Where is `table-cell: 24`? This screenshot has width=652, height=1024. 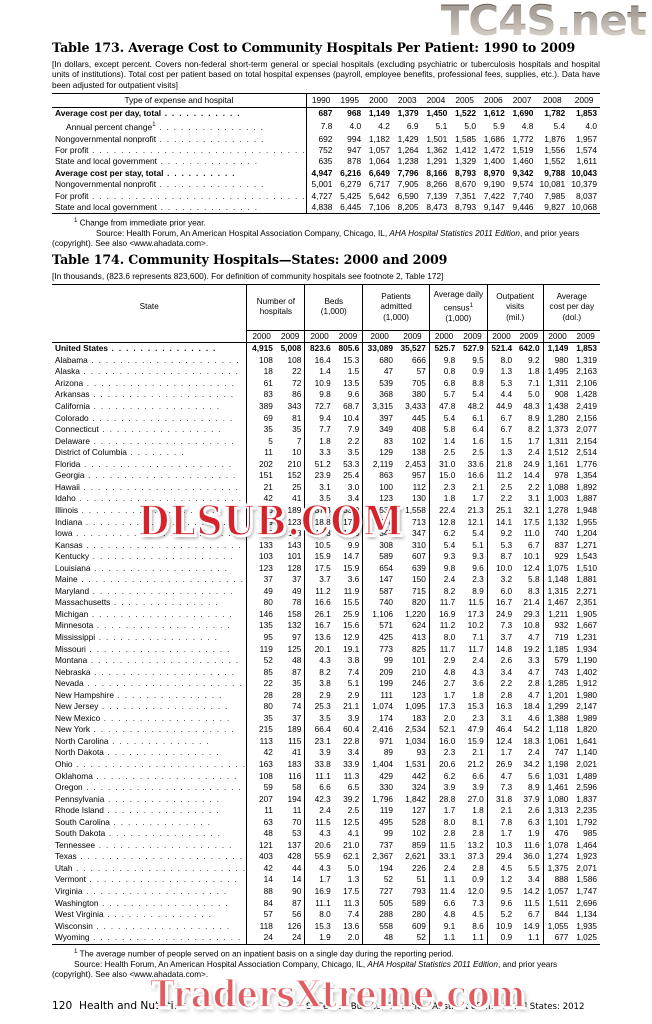 table-cell: 24 is located at coordinates (290, 938).